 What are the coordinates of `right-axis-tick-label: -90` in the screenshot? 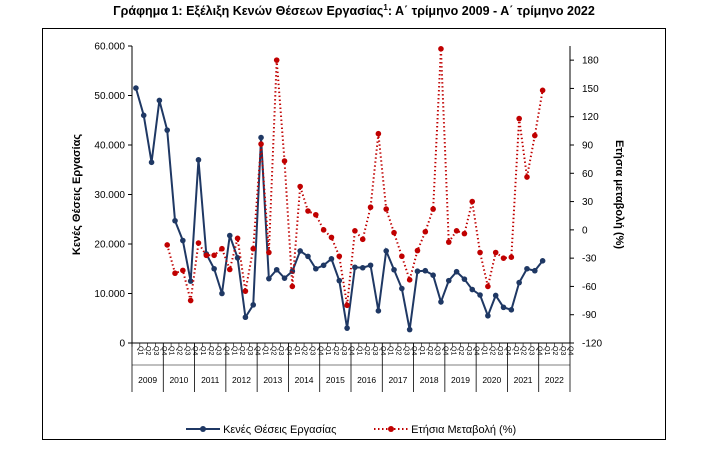 It's located at (589, 315).